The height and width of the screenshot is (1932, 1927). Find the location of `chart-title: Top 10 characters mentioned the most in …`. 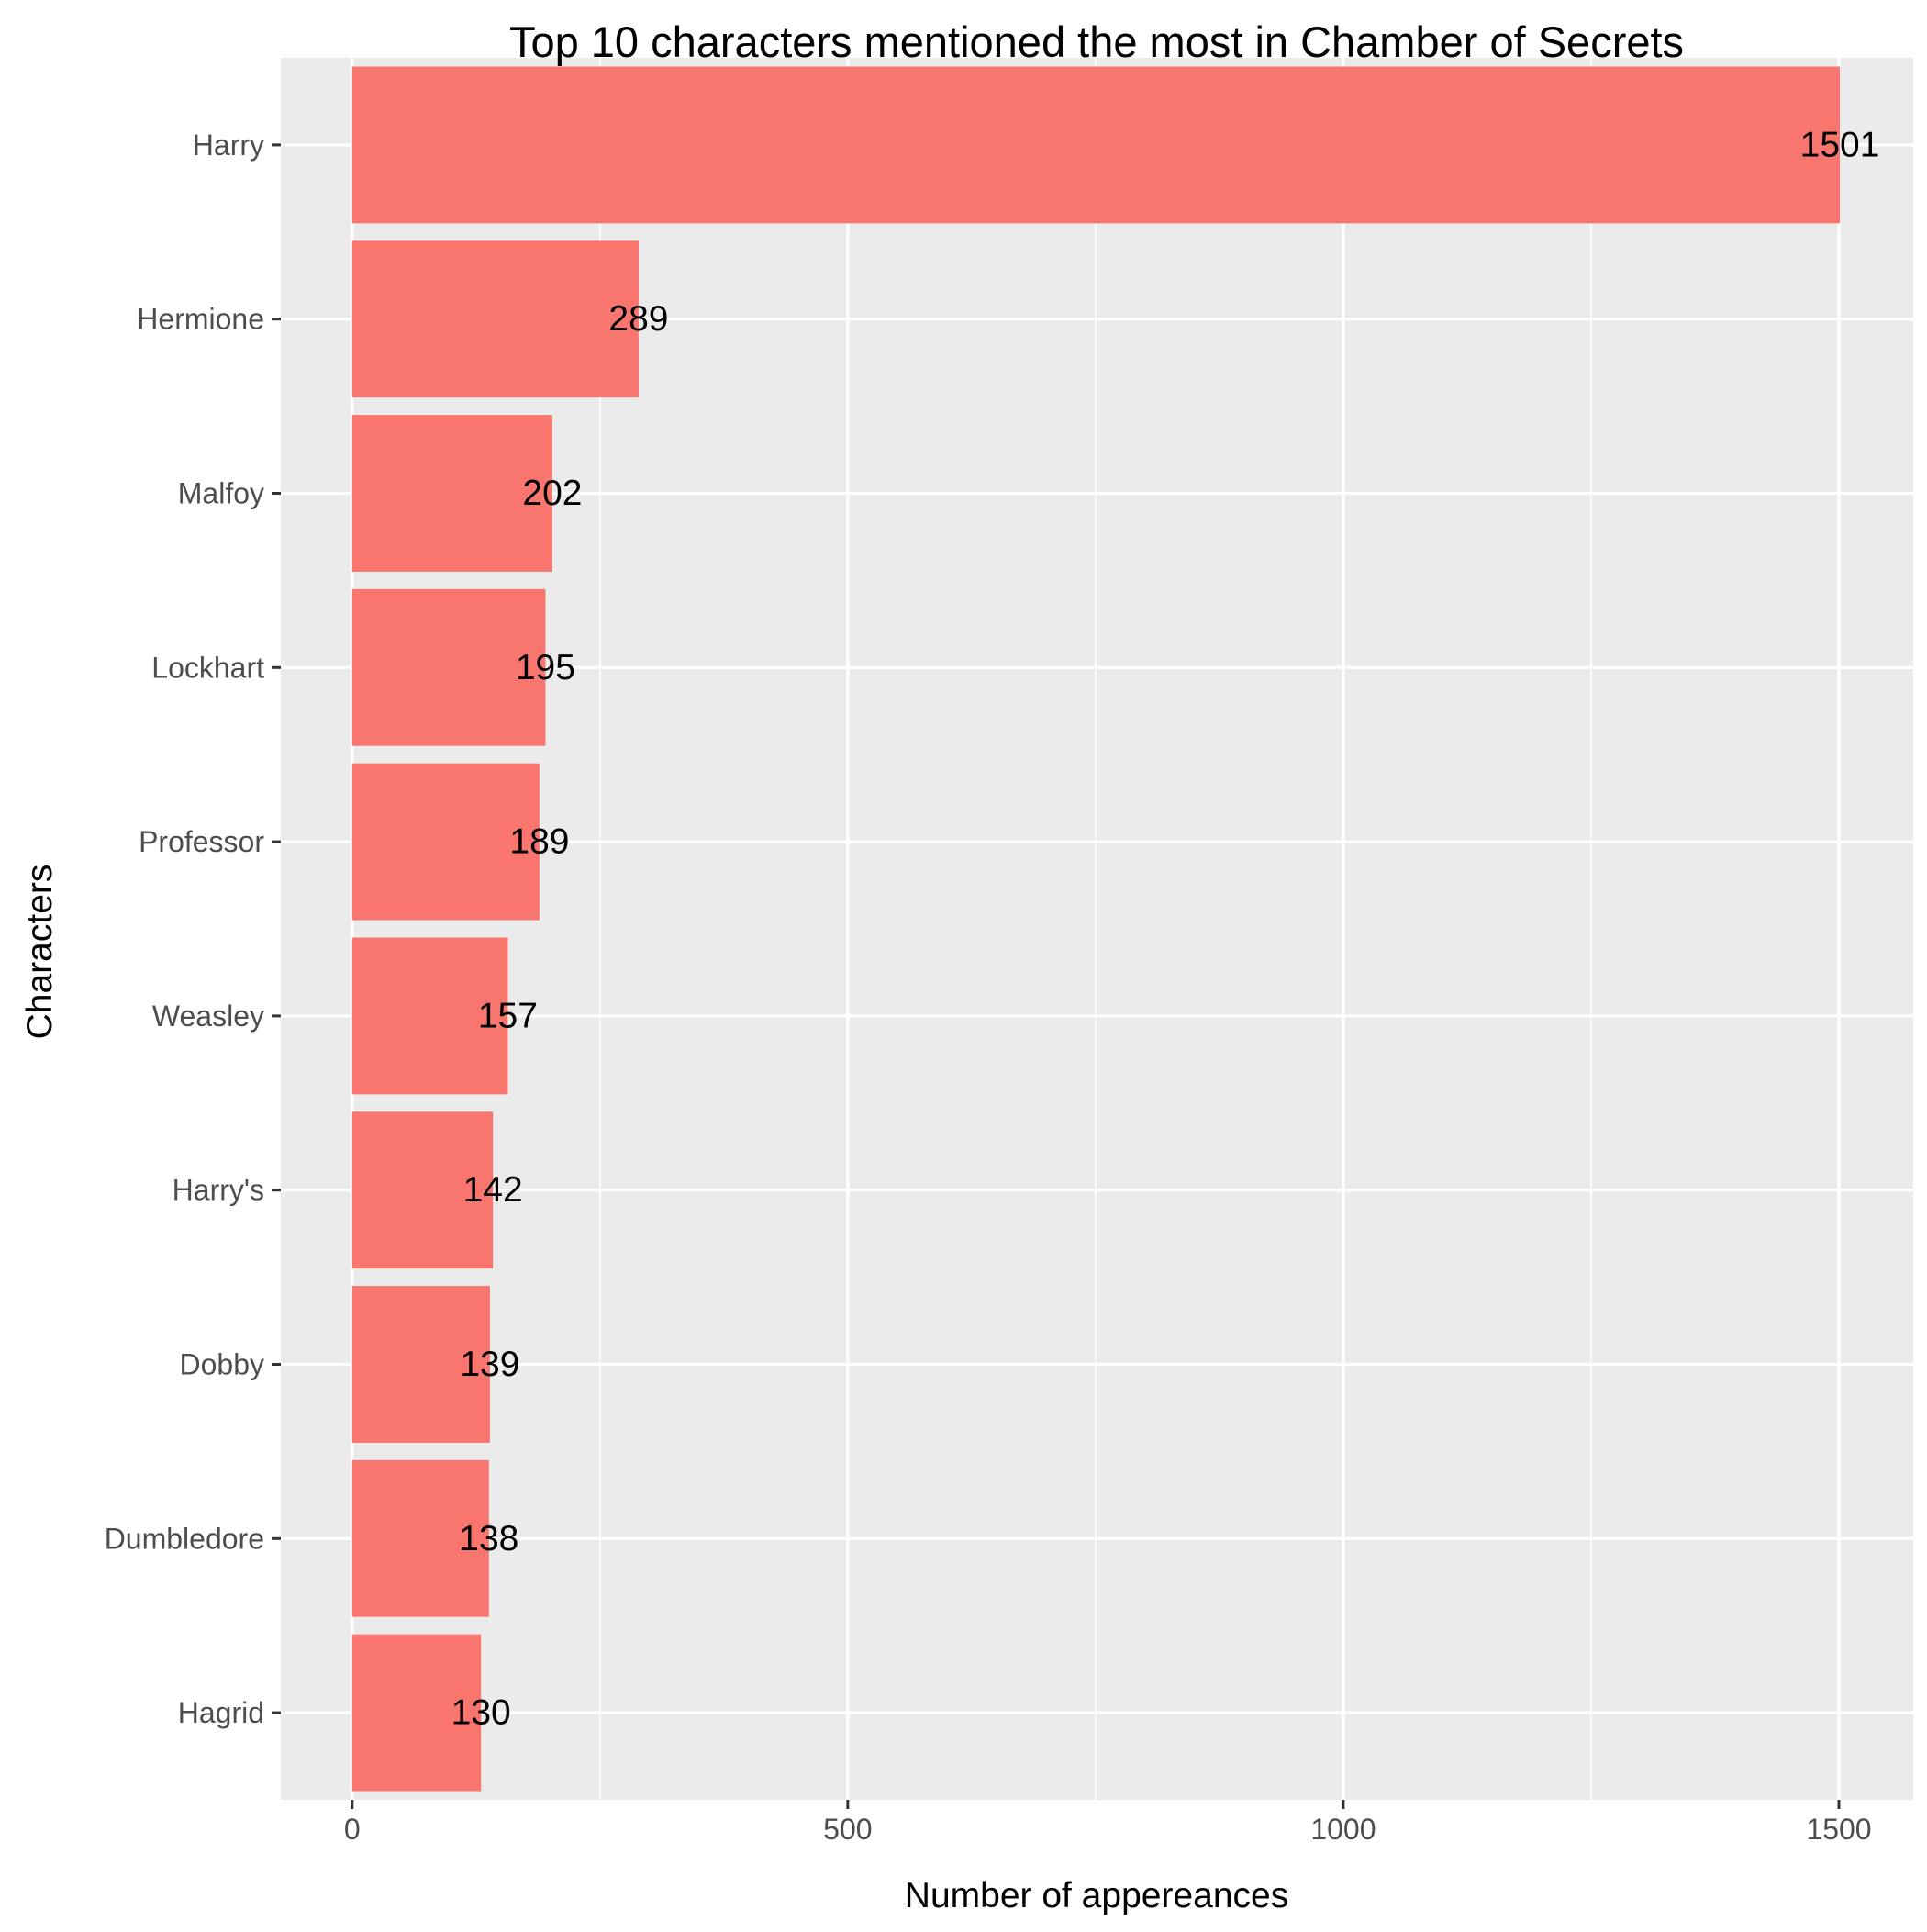

chart-title: Top 10 characters mentioned the most in … is located at coordinates (1096, 41).